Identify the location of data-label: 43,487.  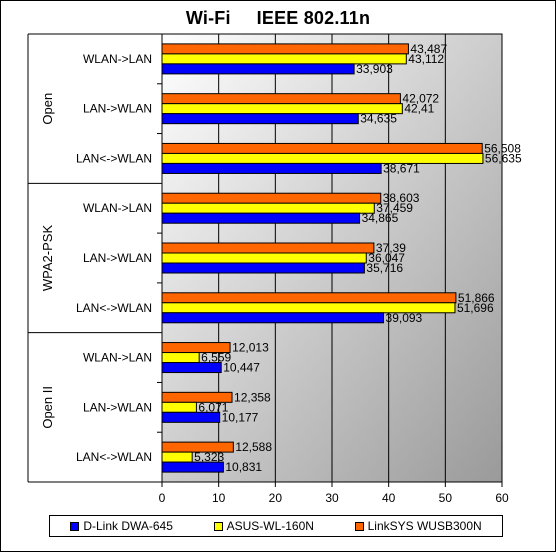
(428, 49).